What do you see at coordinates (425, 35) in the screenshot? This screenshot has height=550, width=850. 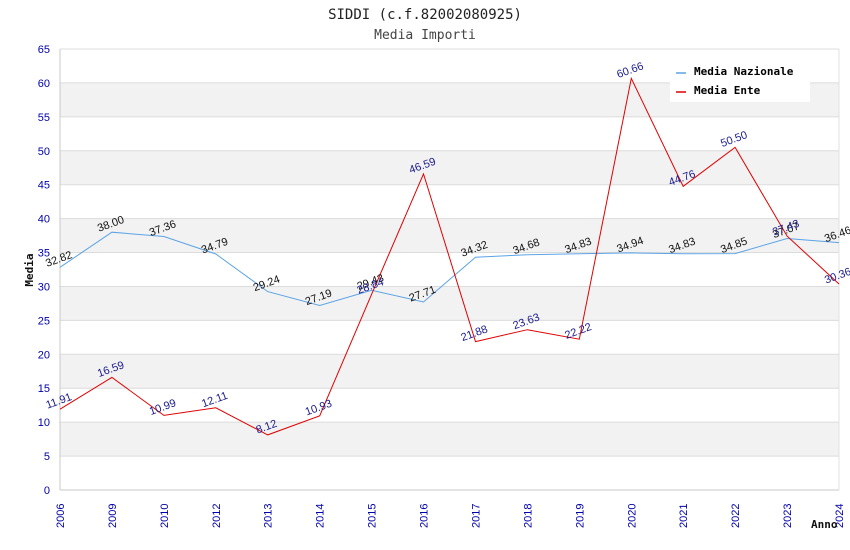 I see `chart-subtitle: Media Importi` at bounding box center [425, 35].